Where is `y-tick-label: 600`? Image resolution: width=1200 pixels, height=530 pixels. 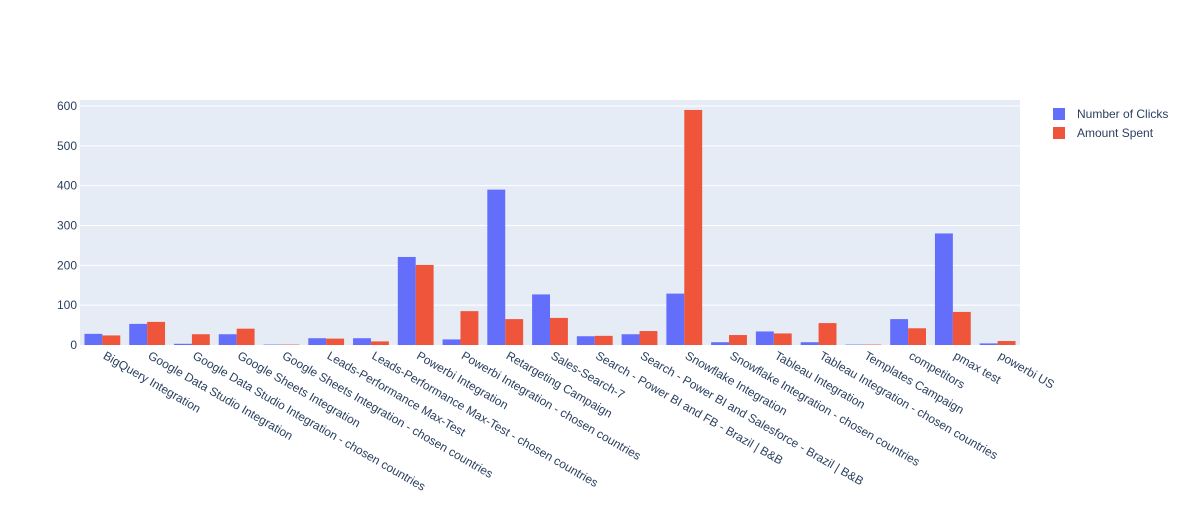 y-tick-label: 600 is located at coordinates (67, 106).